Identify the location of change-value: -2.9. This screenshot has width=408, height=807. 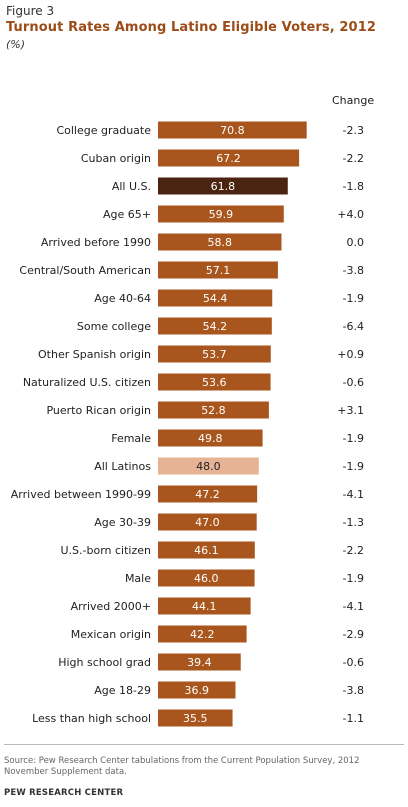
(353, 634).